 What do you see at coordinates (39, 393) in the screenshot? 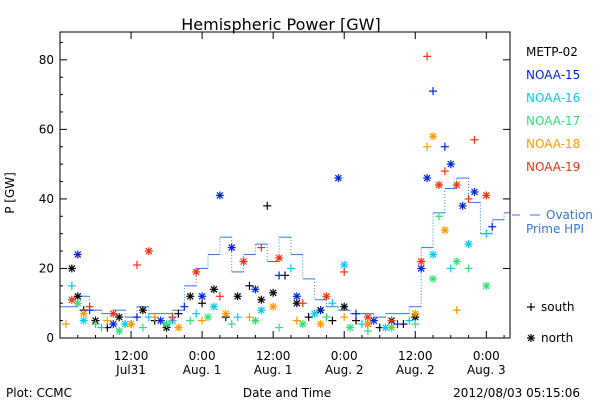
I see `footer-credit: Plot: CCMC` at bounding box center [39, 393].